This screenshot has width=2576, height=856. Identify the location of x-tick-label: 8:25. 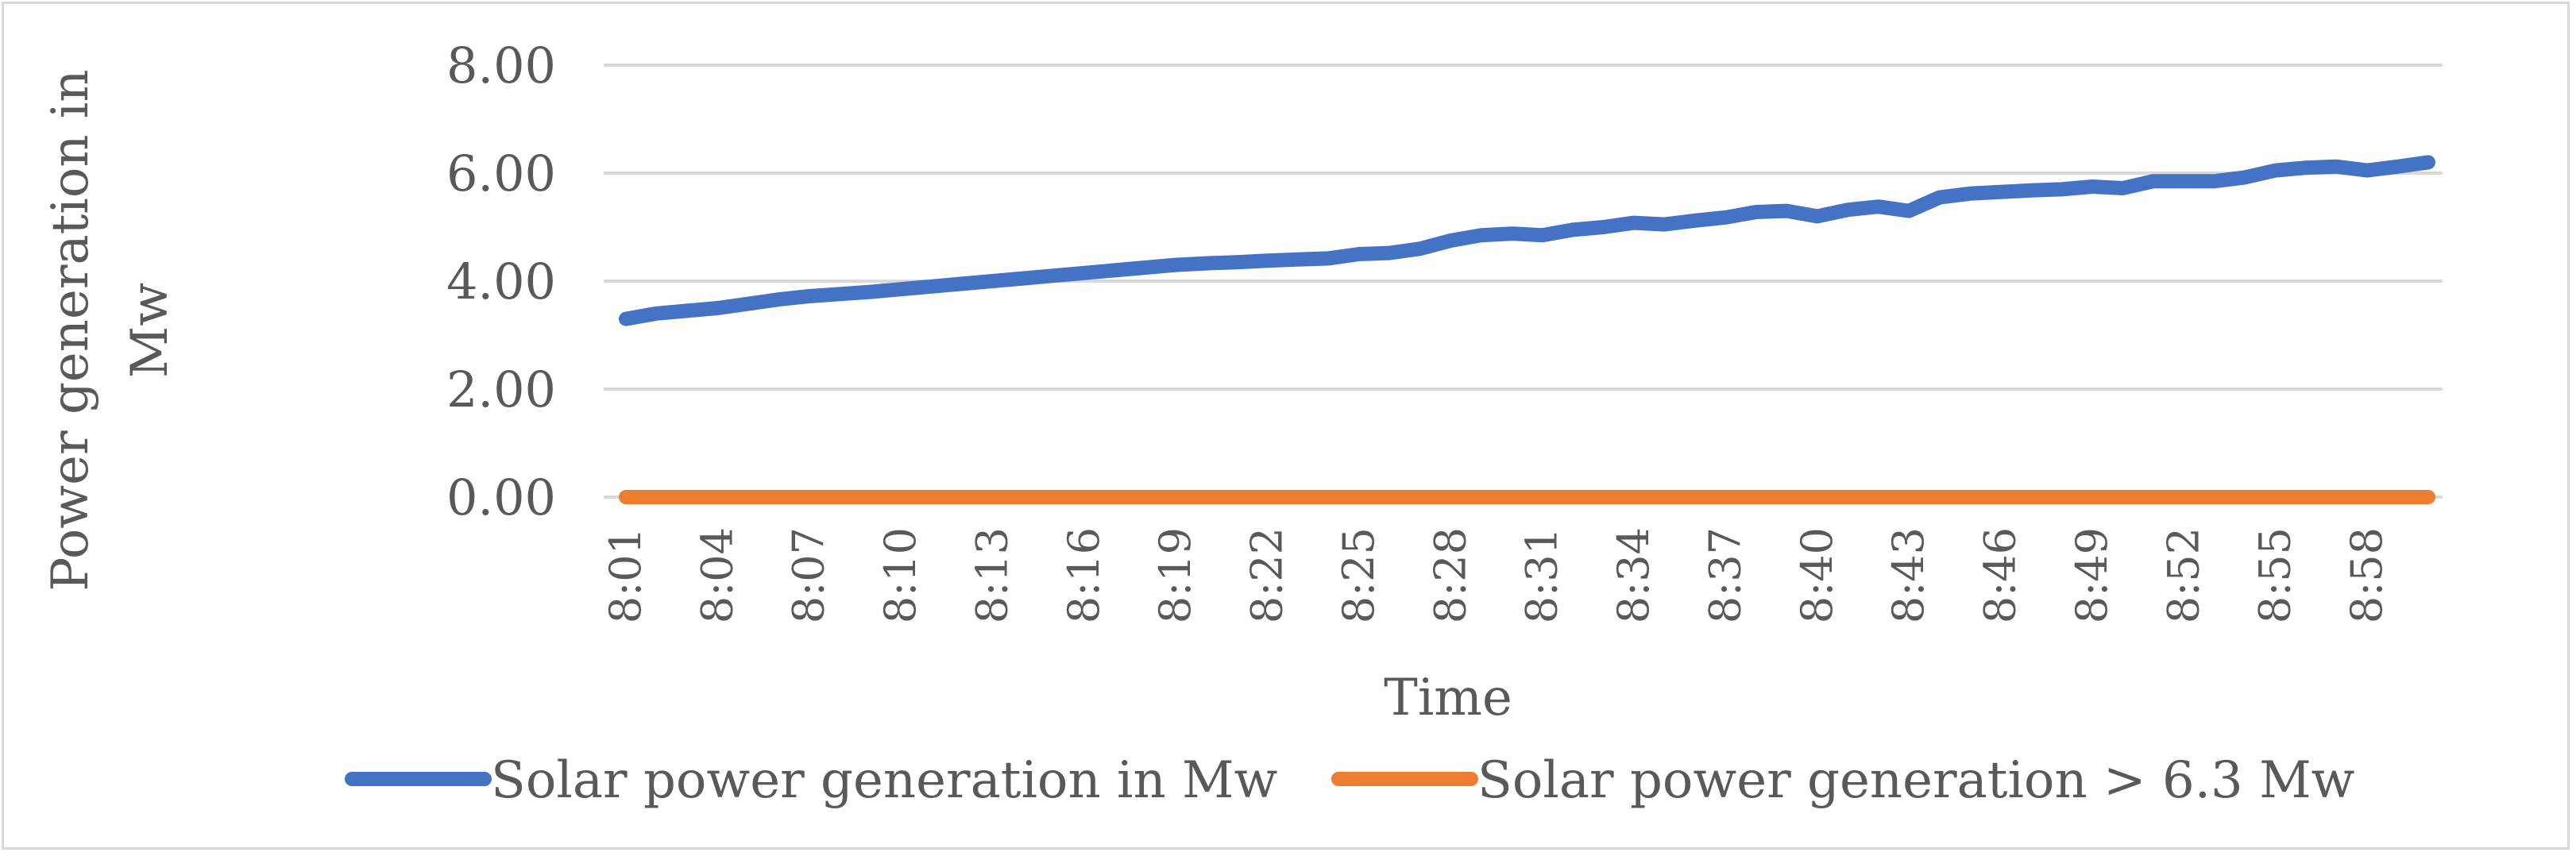
(1359, 575).